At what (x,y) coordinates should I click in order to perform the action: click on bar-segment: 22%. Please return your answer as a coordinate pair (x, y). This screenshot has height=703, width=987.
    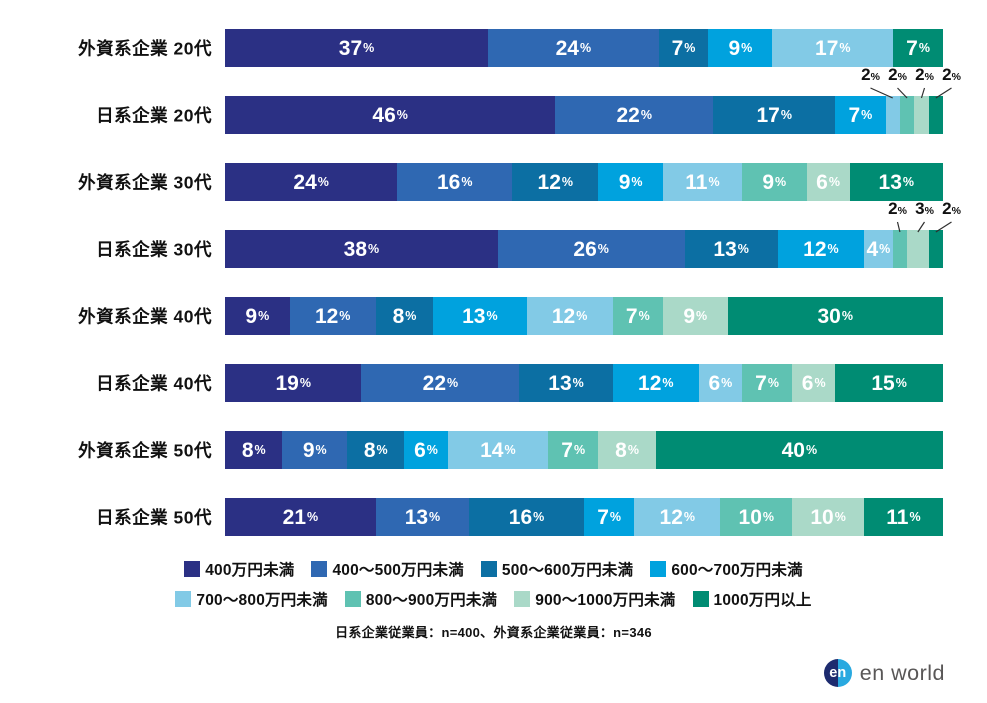
    Looking at the image, I should click on (440, 383).